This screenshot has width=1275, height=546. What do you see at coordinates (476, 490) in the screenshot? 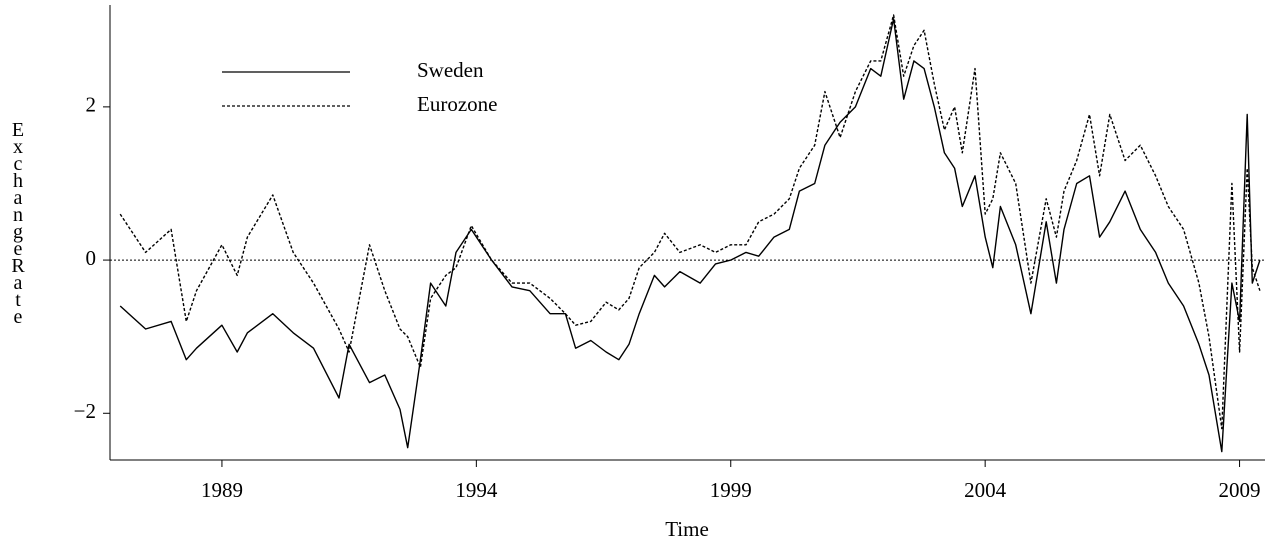
I see `x-tick-label: 1994` at bounding box center [476, 490].